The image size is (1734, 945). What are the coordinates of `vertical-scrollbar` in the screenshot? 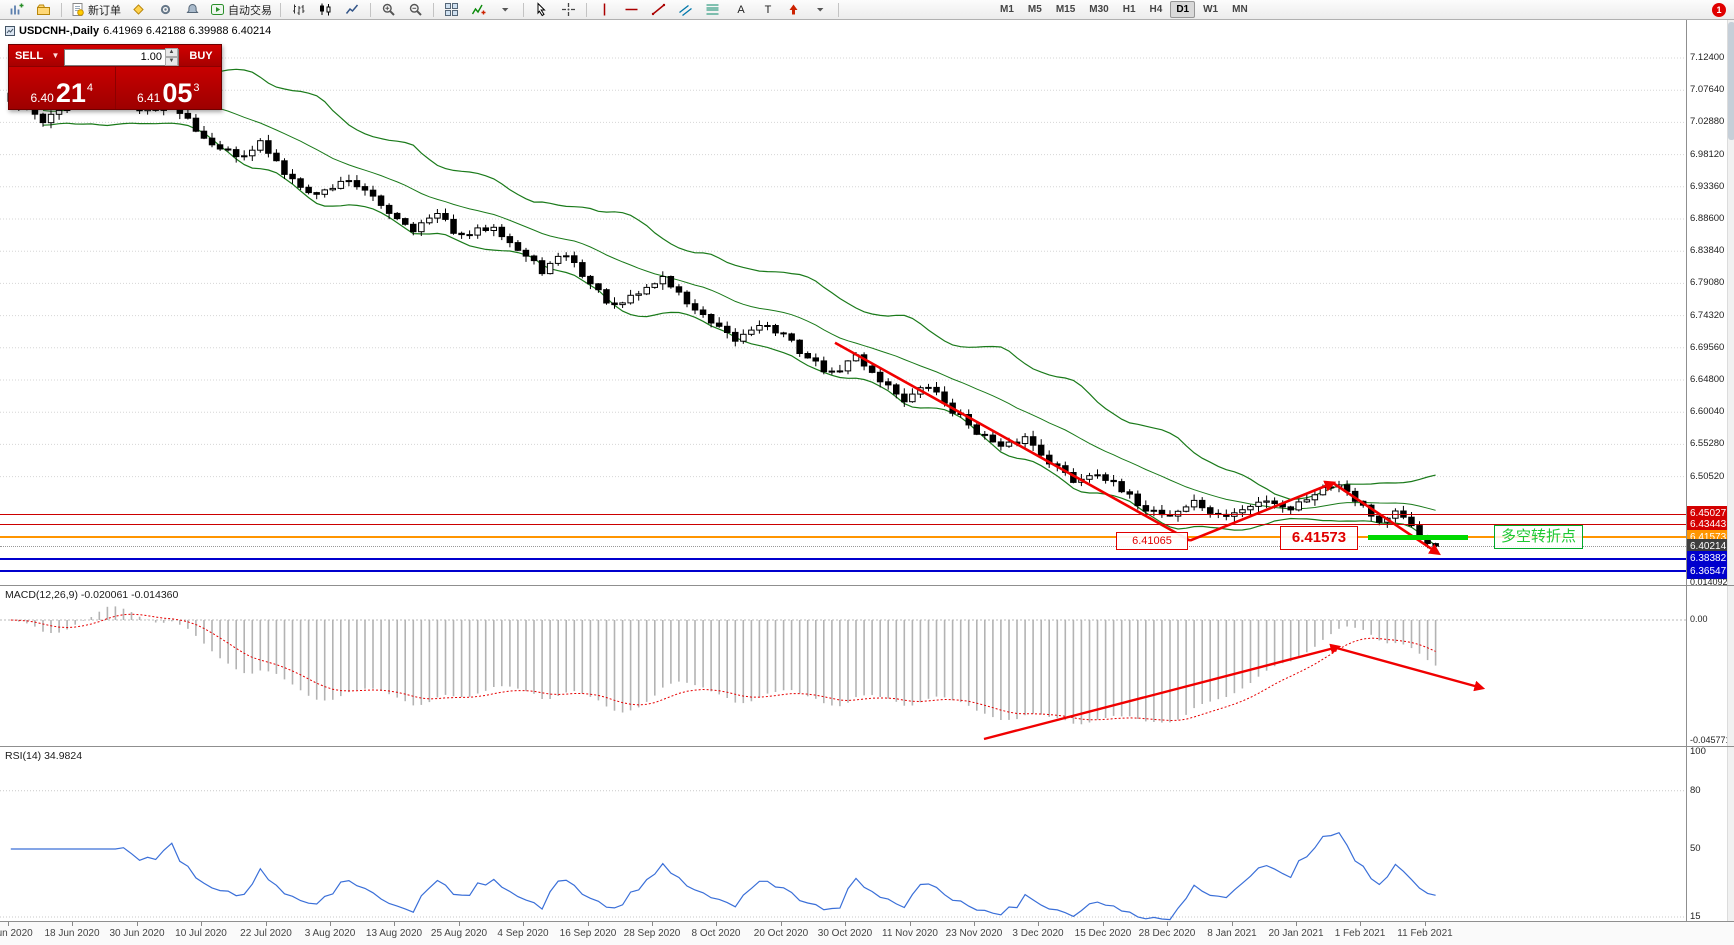 It's located at (1730, 471).